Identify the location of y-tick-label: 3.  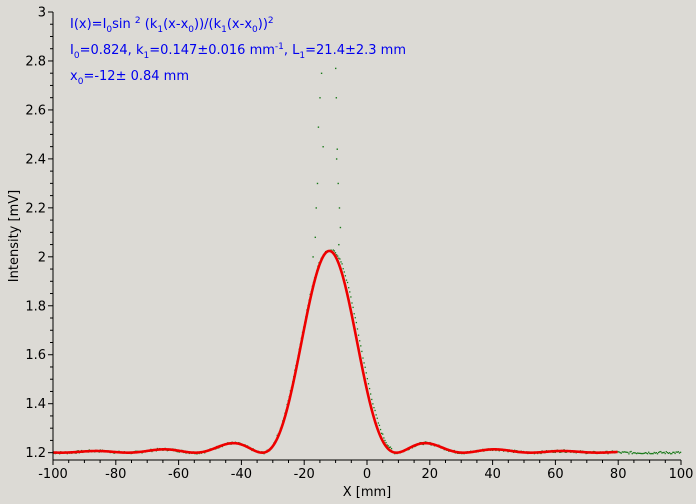
(42, 13).